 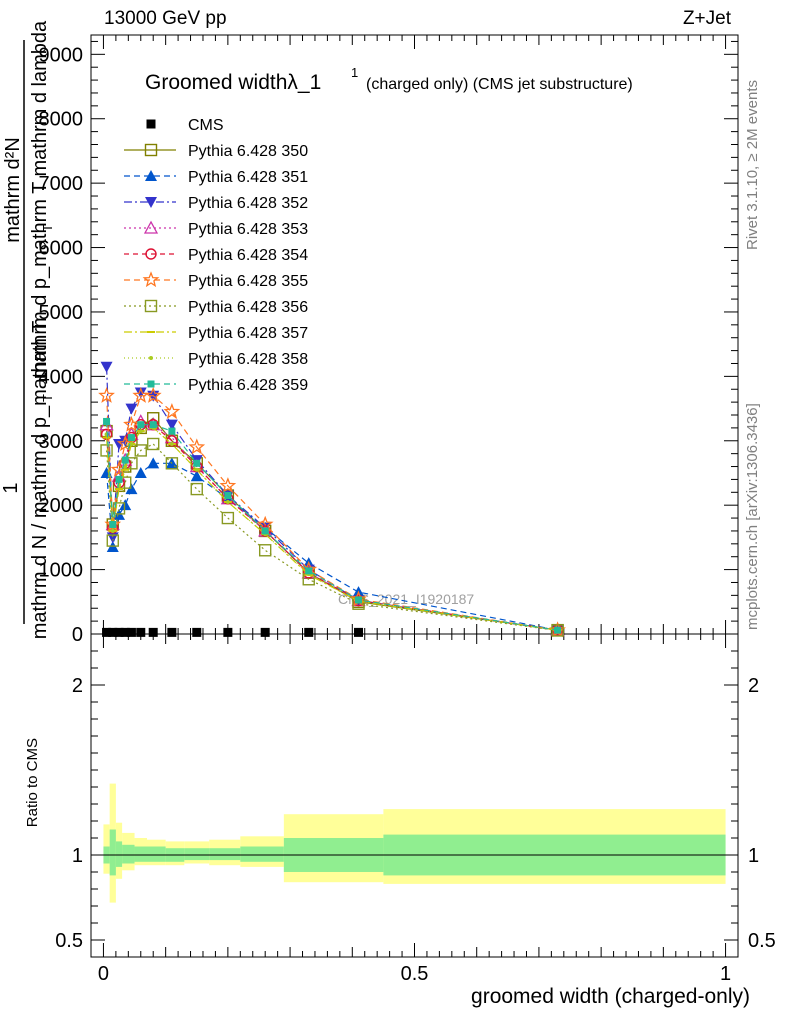 What do you see at coordinates (103, 974) in the screenshot?
I see `x-tick-label: 0` at bounding box center [103, 974].